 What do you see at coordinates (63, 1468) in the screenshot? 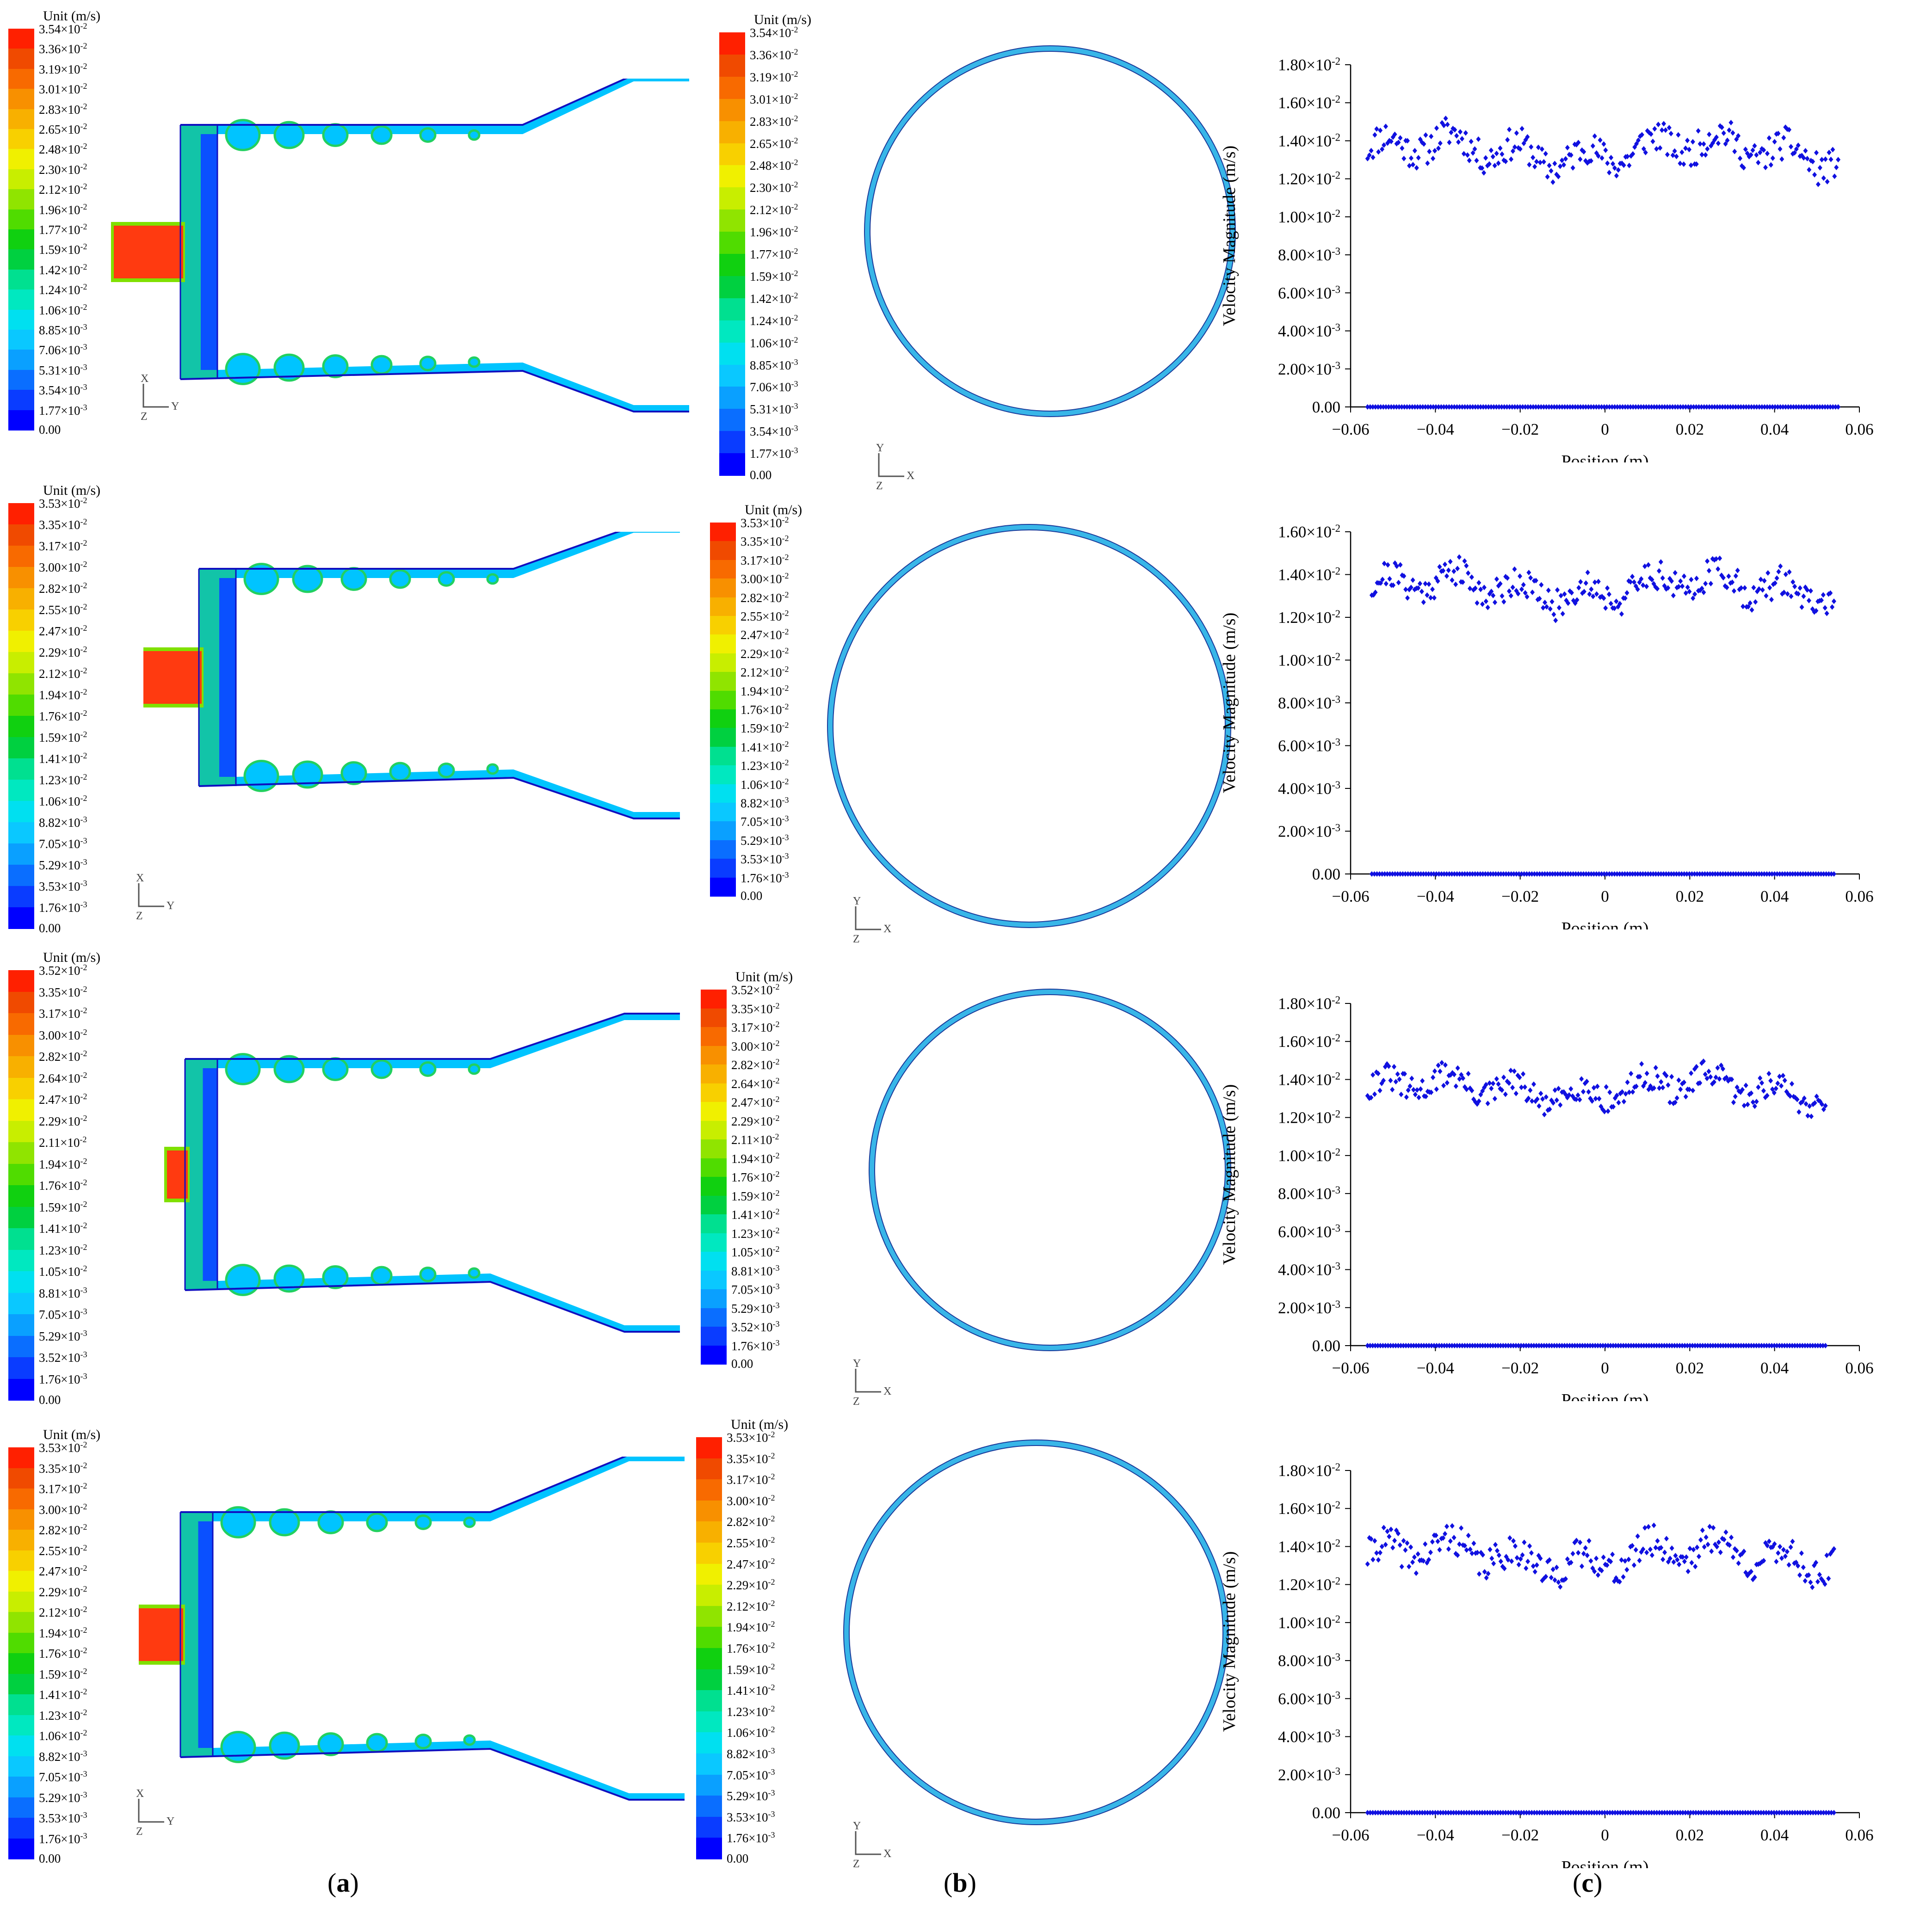
I see `legend-tick-label: 3.35×10⁻²` at bounding box center [63, 1468].